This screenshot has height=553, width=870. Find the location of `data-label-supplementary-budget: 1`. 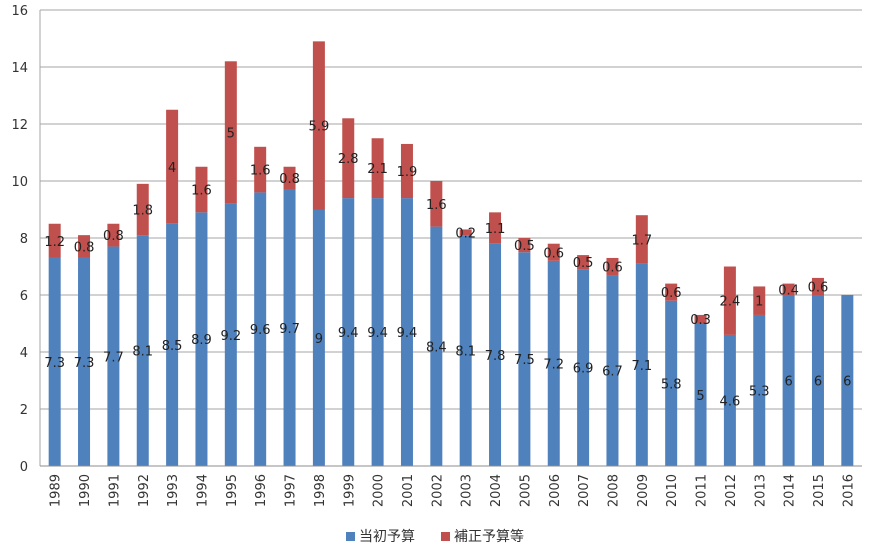

data-label-supplementary-budget: 1 is located at coordinates (759, 302).